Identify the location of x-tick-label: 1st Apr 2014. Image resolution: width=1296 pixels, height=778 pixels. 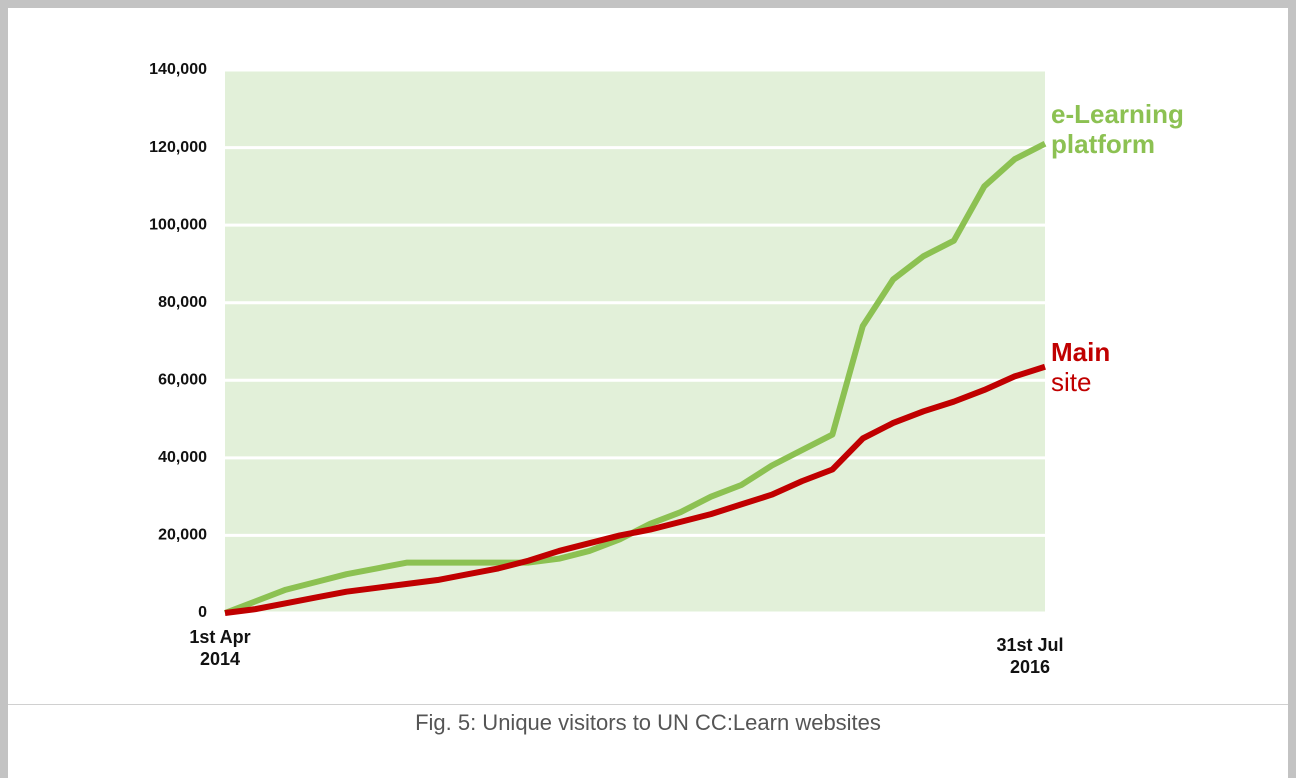
(220, 648).